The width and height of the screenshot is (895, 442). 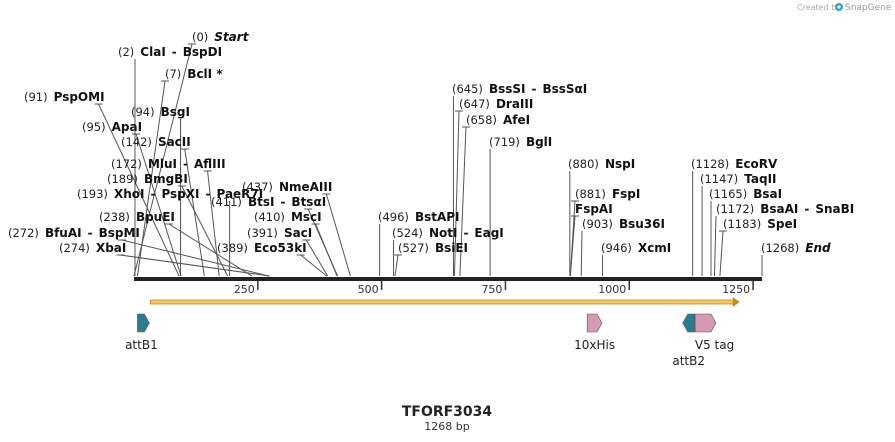 I want to click on site-sacii: (142) SacII, so click(x=156, y=142).